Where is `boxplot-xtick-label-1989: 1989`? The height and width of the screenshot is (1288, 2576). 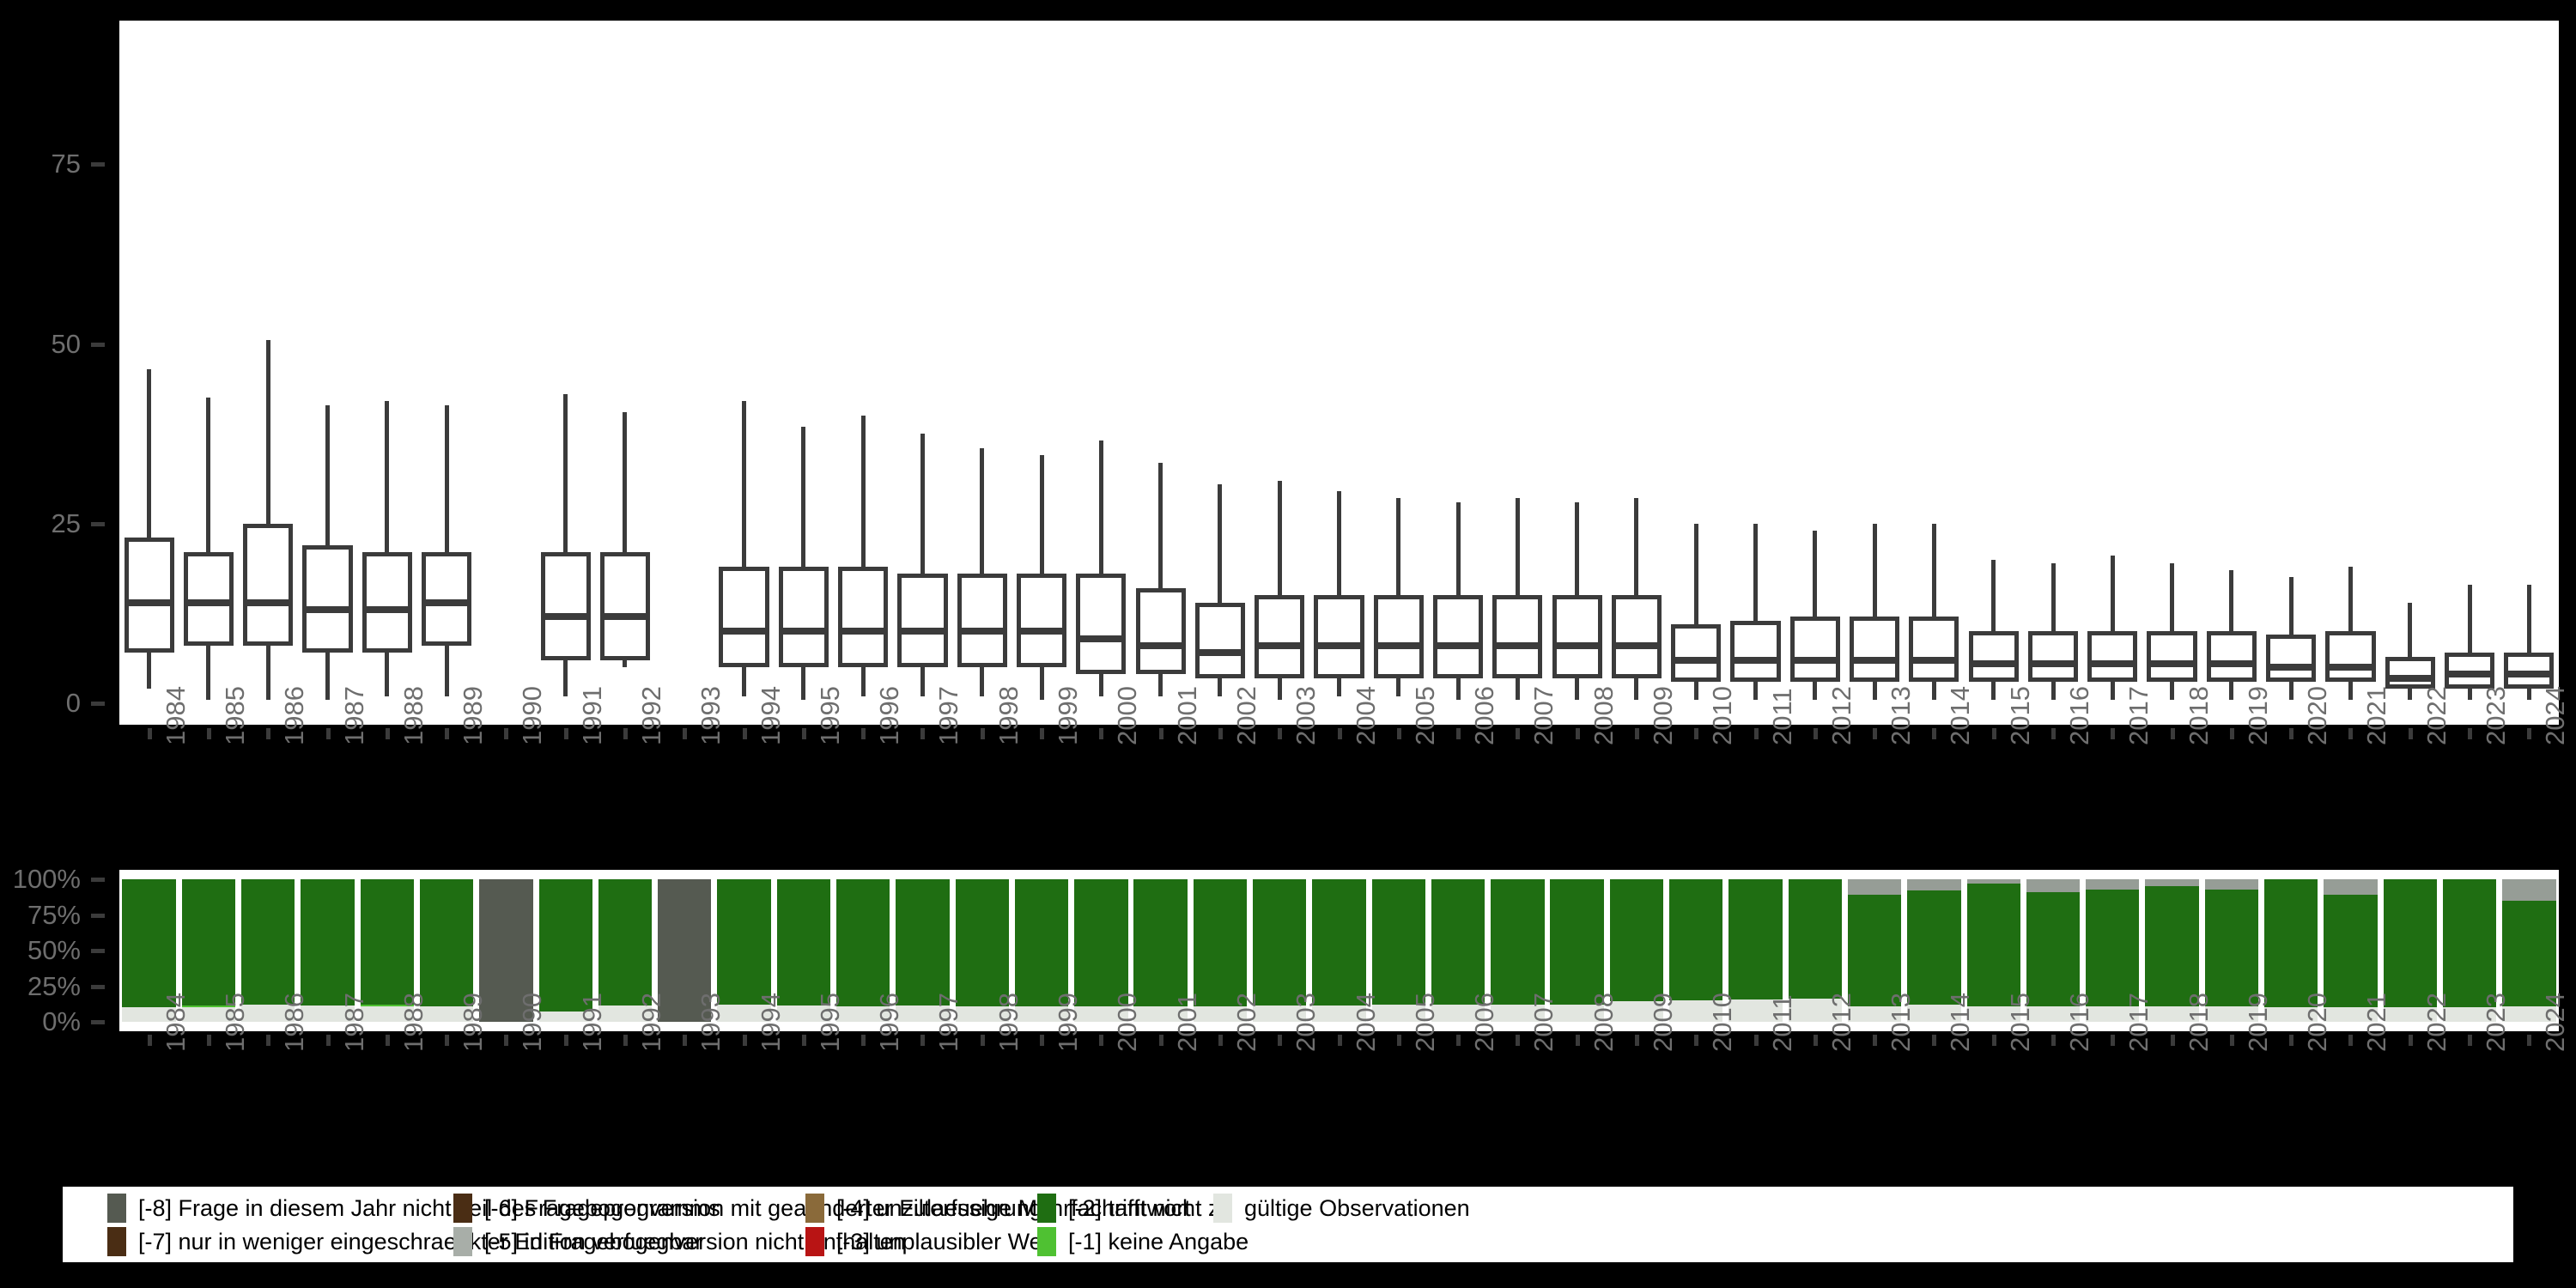 boxplot-xtick-label-1989: 1989 is located at coordinates (474, 715).